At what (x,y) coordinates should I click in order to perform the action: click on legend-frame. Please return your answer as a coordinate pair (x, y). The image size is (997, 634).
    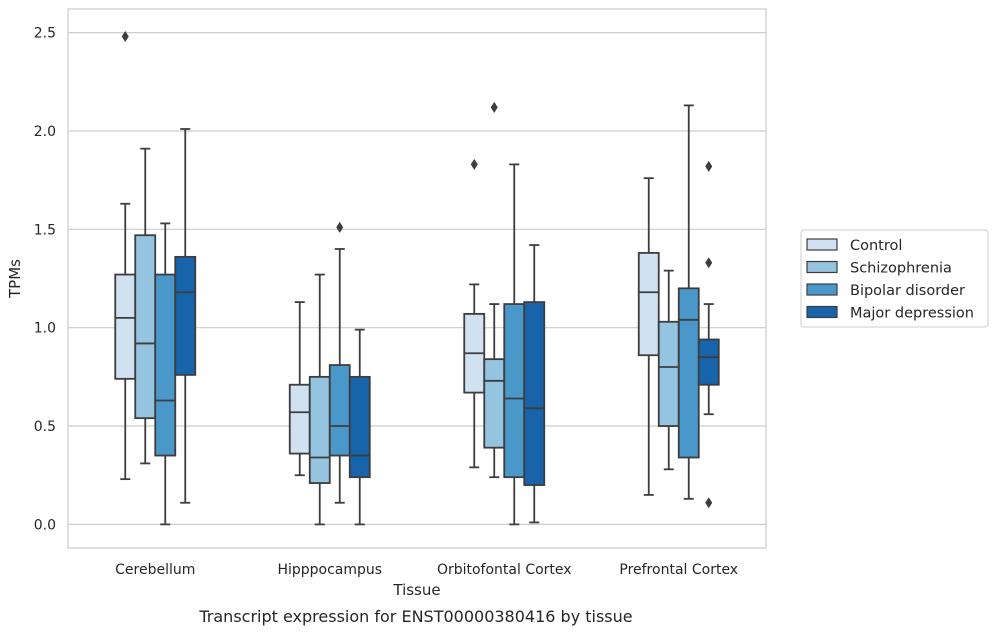
    Looking at the image, I should click on (894, 278).